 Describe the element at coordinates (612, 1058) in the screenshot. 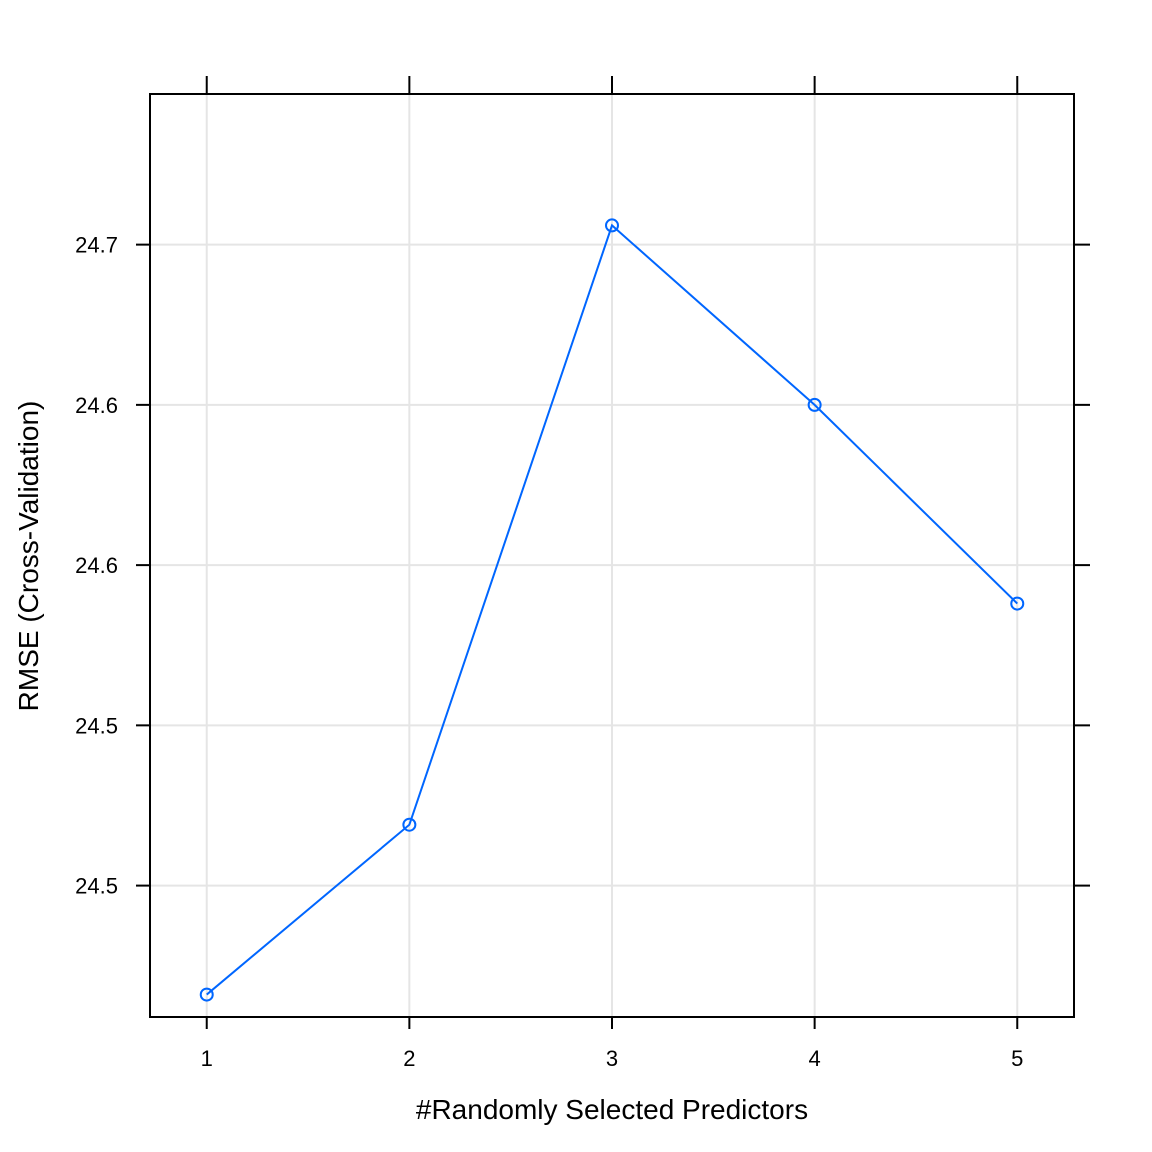

I see `x-tick-label: 3` at that location.